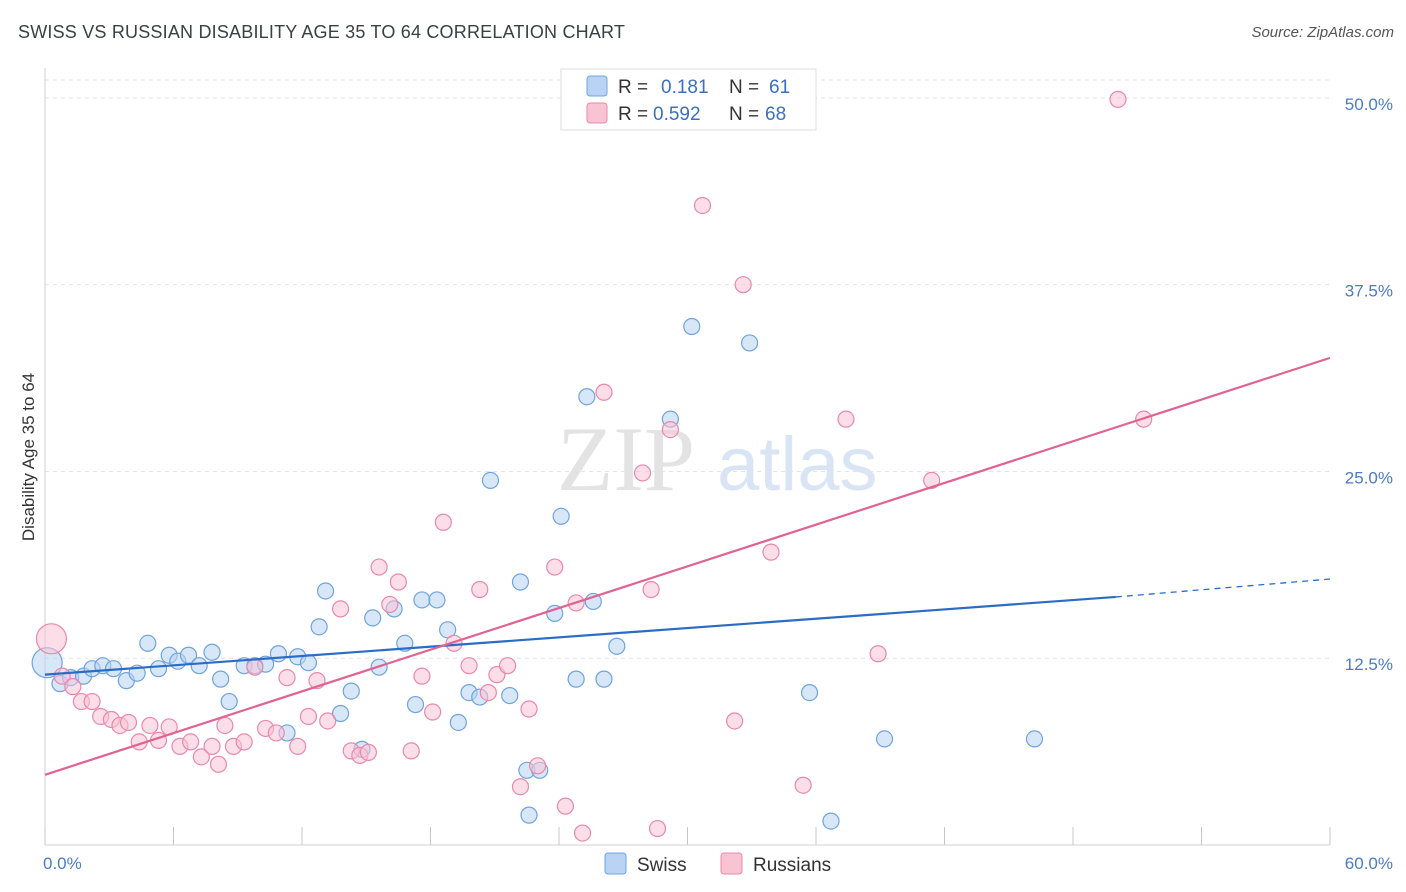  Describe the element at coordinates (615, 863) in the screenshot. I see `bottom-legend-swatch-swiss` at that location.